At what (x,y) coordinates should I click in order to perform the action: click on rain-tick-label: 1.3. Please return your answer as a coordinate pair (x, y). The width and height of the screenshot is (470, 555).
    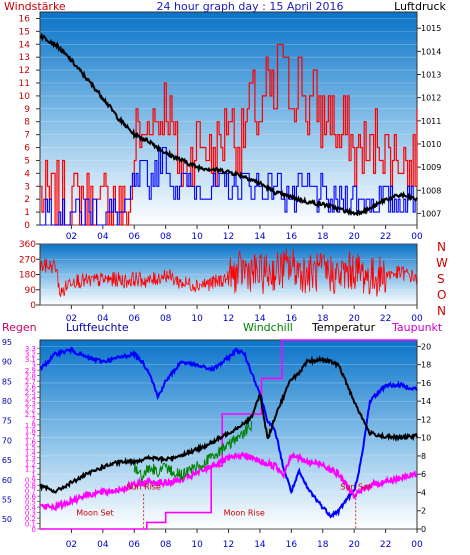
    Looking at the image, I should click on (30, 459).